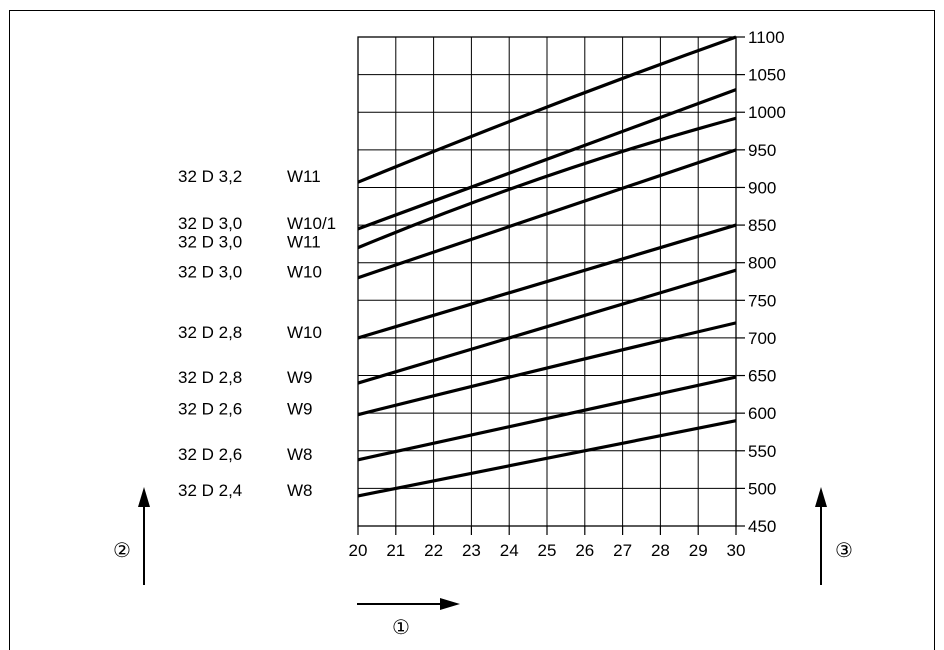 This screenshot has width=944, height=650. What do you see at coordinates (762, 376) in the screenshot?
I see `y-tick-label: 650` at bounding box center [762, 376].